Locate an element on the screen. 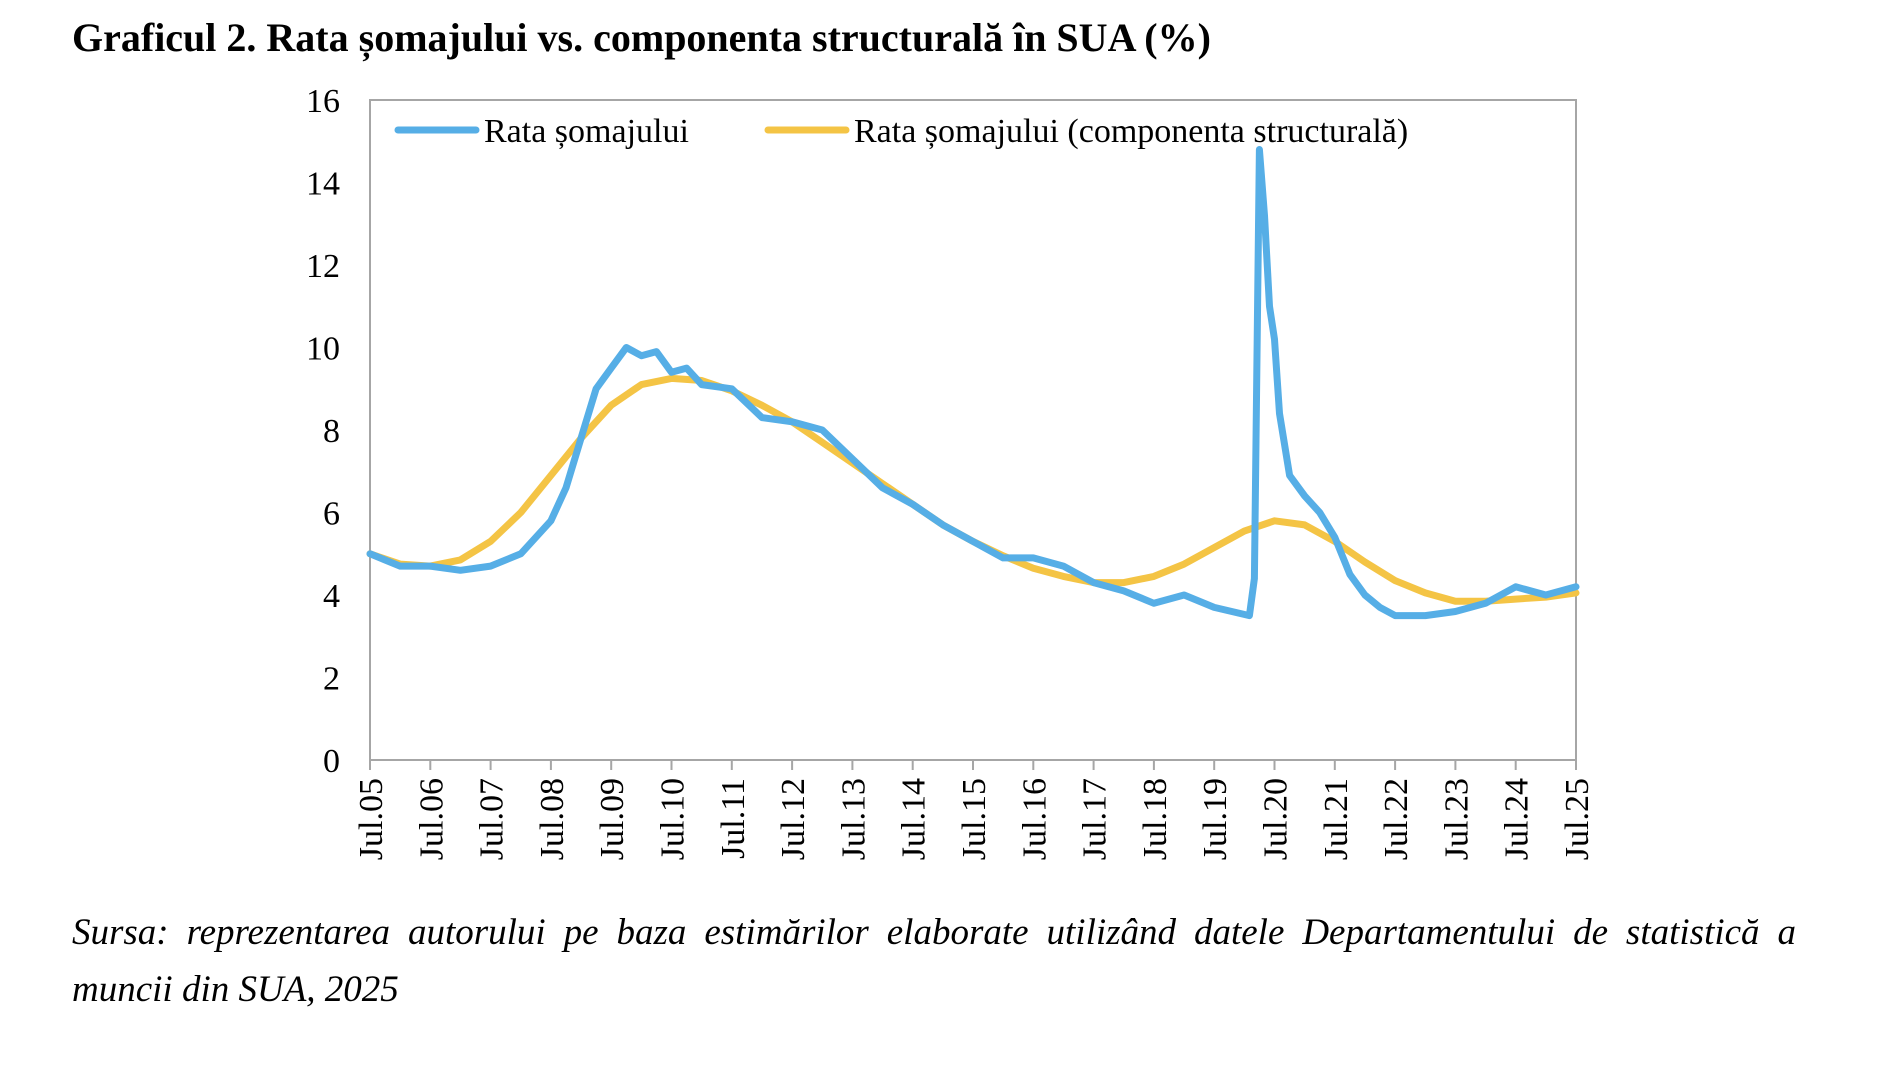 The width and height of the screenshot is (1882, 1092). x-tick-label: Jul.06 is located at coordinates (431, 819).